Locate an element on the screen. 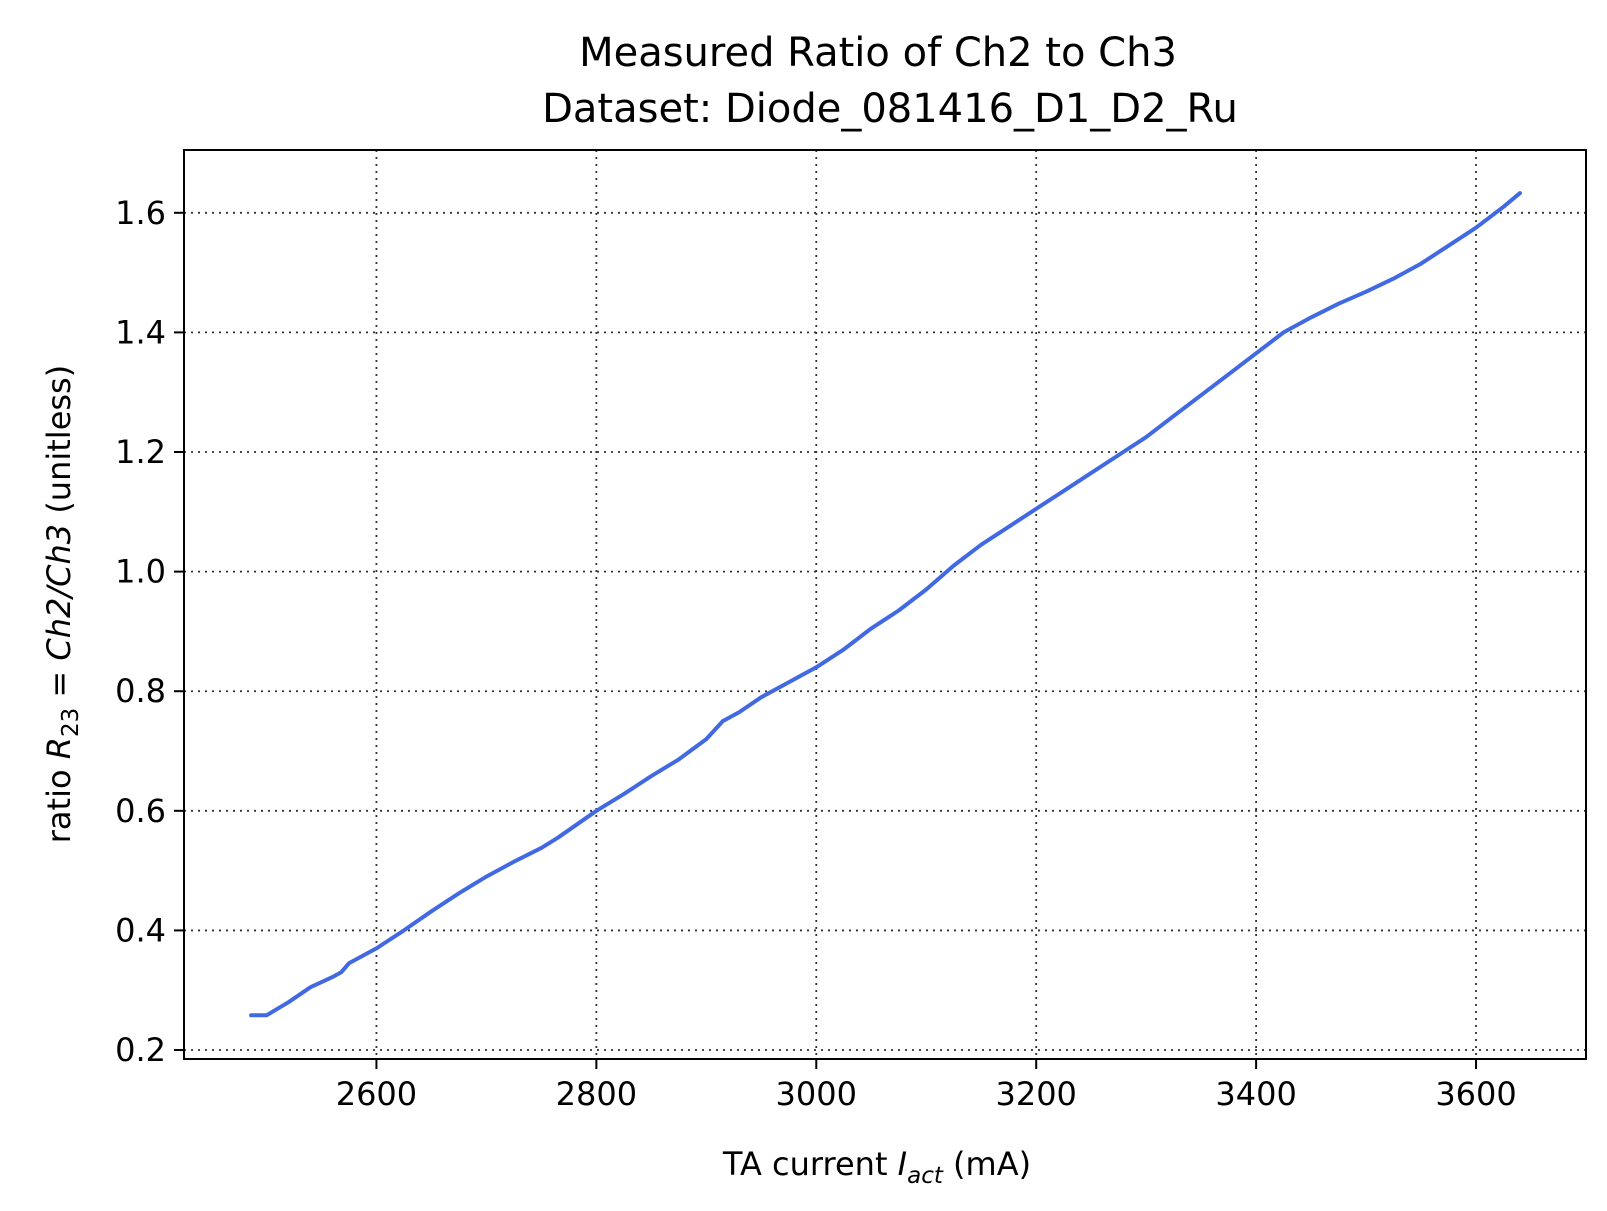  y-ticks: 0.2 0.4 0.6 0.8 1.0 1.2 1.4 1.6 is located at coordinates (149, 631).